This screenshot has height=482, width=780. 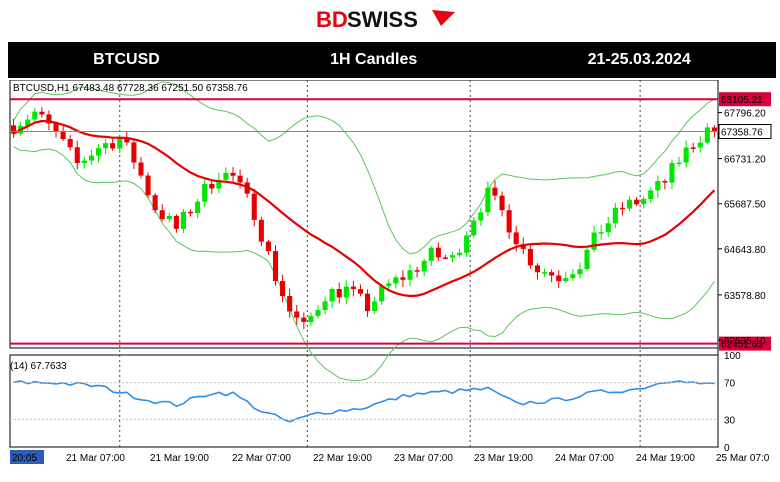 What do you see at coordinates (742, 132) in the screenshot?
I see `current-price-label: 67358.76` at bounding box center [742, 132].